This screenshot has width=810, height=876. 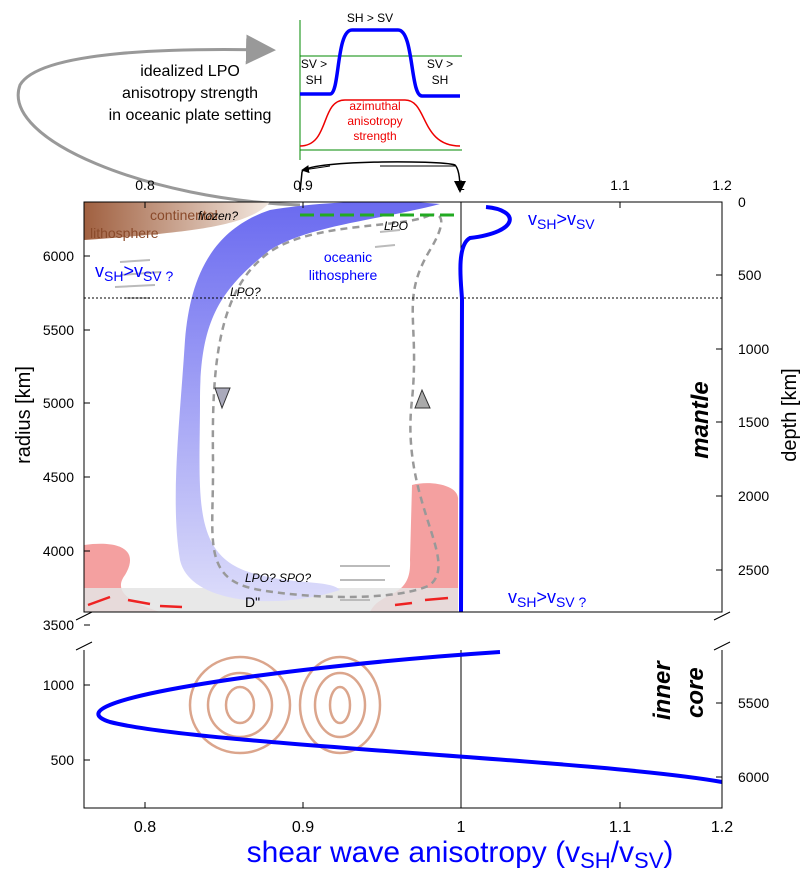 What do you see at coordinates (190, 71) in the screenshot?
I see `caption: idealized LPO` at bounding box center [190, 71].